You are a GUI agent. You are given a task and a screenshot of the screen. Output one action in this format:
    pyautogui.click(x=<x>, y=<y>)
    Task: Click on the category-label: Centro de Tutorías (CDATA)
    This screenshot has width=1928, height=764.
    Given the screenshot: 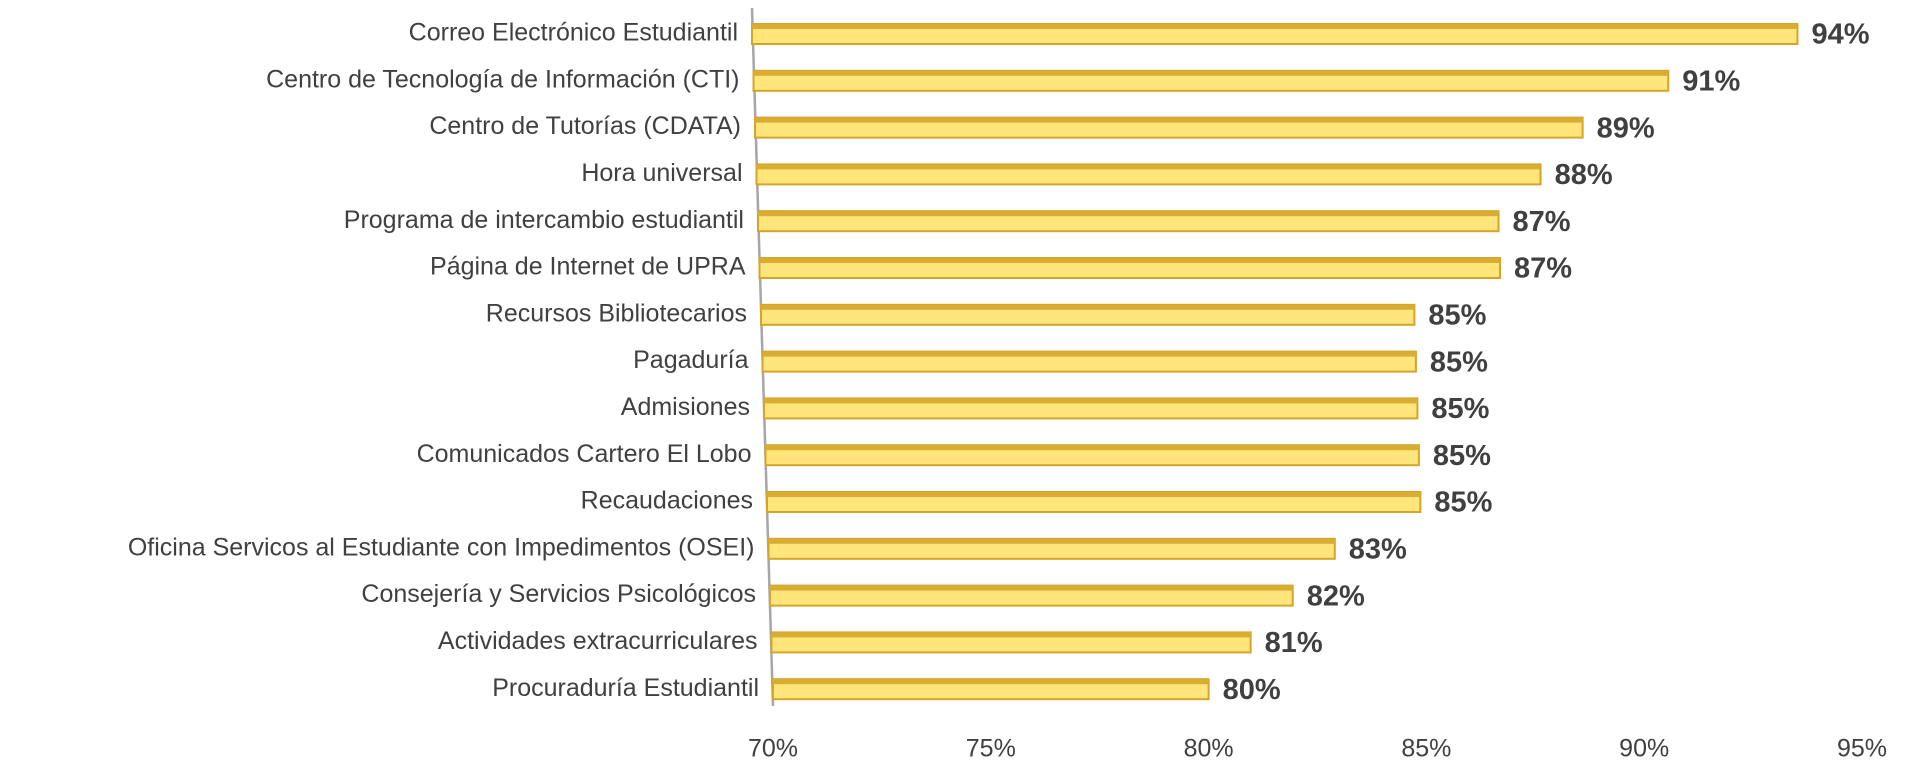 What is the action you would take?
    pyautogui.click(x=585, y=126)
    